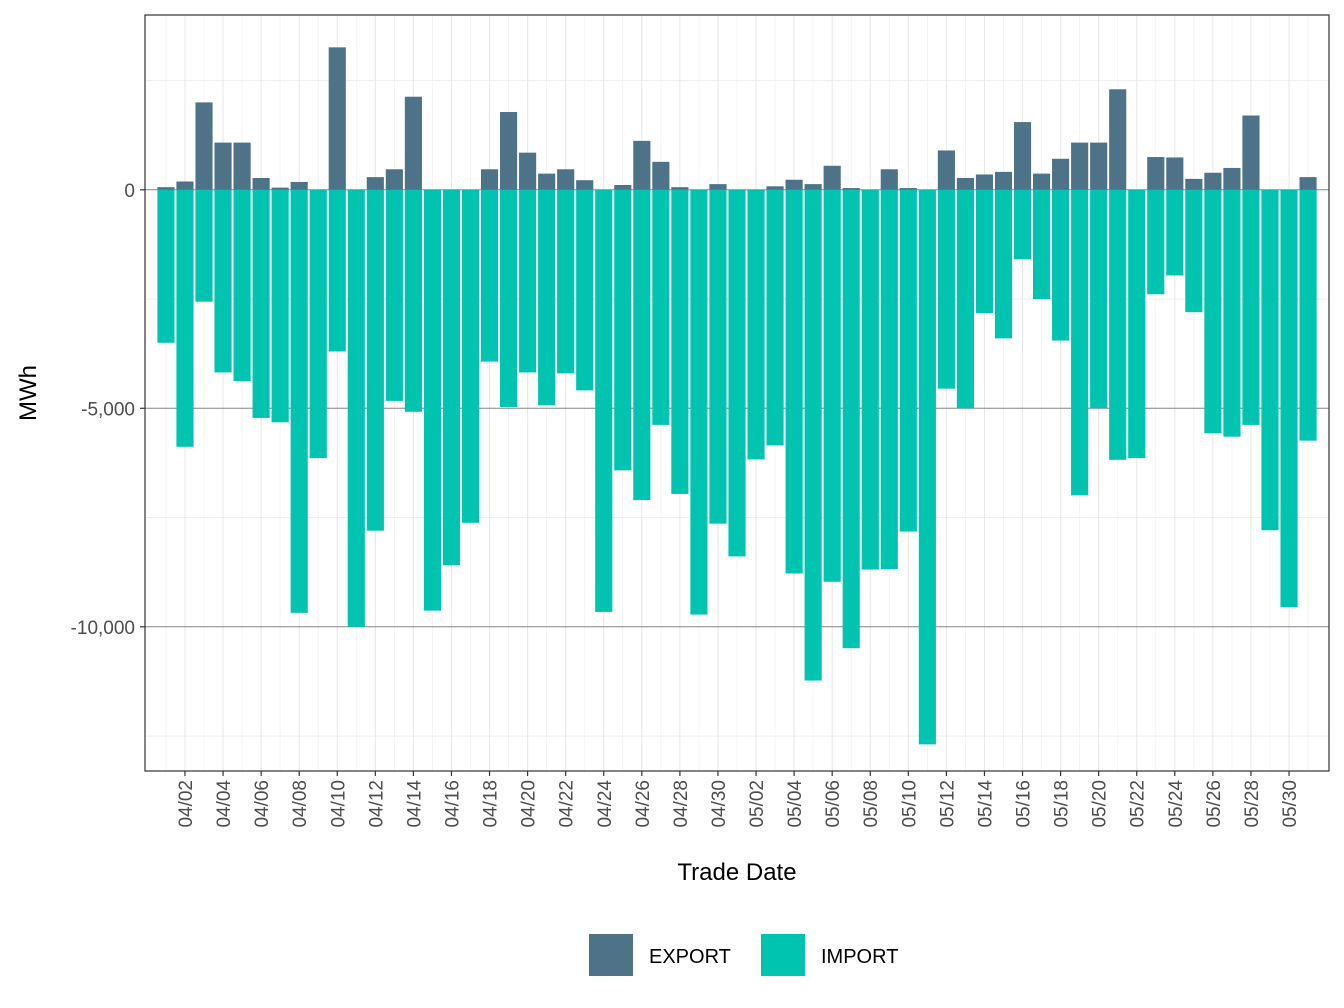 The width and height of the screenshot is (1344, 1008). I want to click on x-tick-label: 04/24, so click(605, 804).